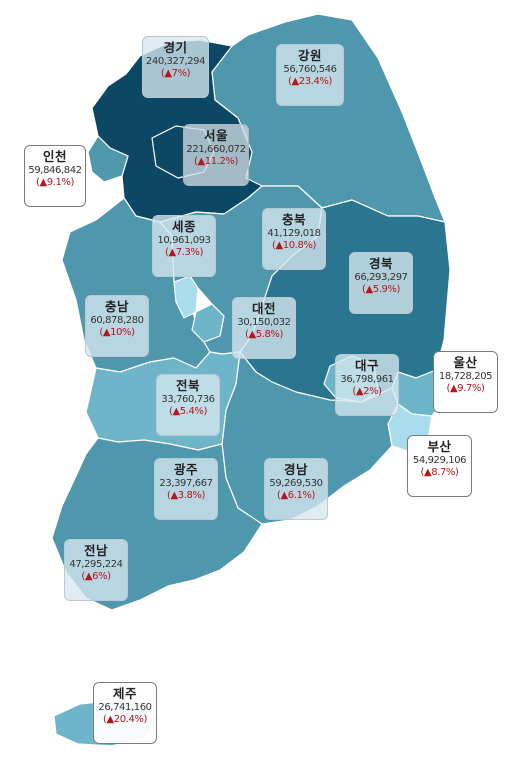 The image size is (508, 777). I want to click on region-name: 전남, so click(95, 550).